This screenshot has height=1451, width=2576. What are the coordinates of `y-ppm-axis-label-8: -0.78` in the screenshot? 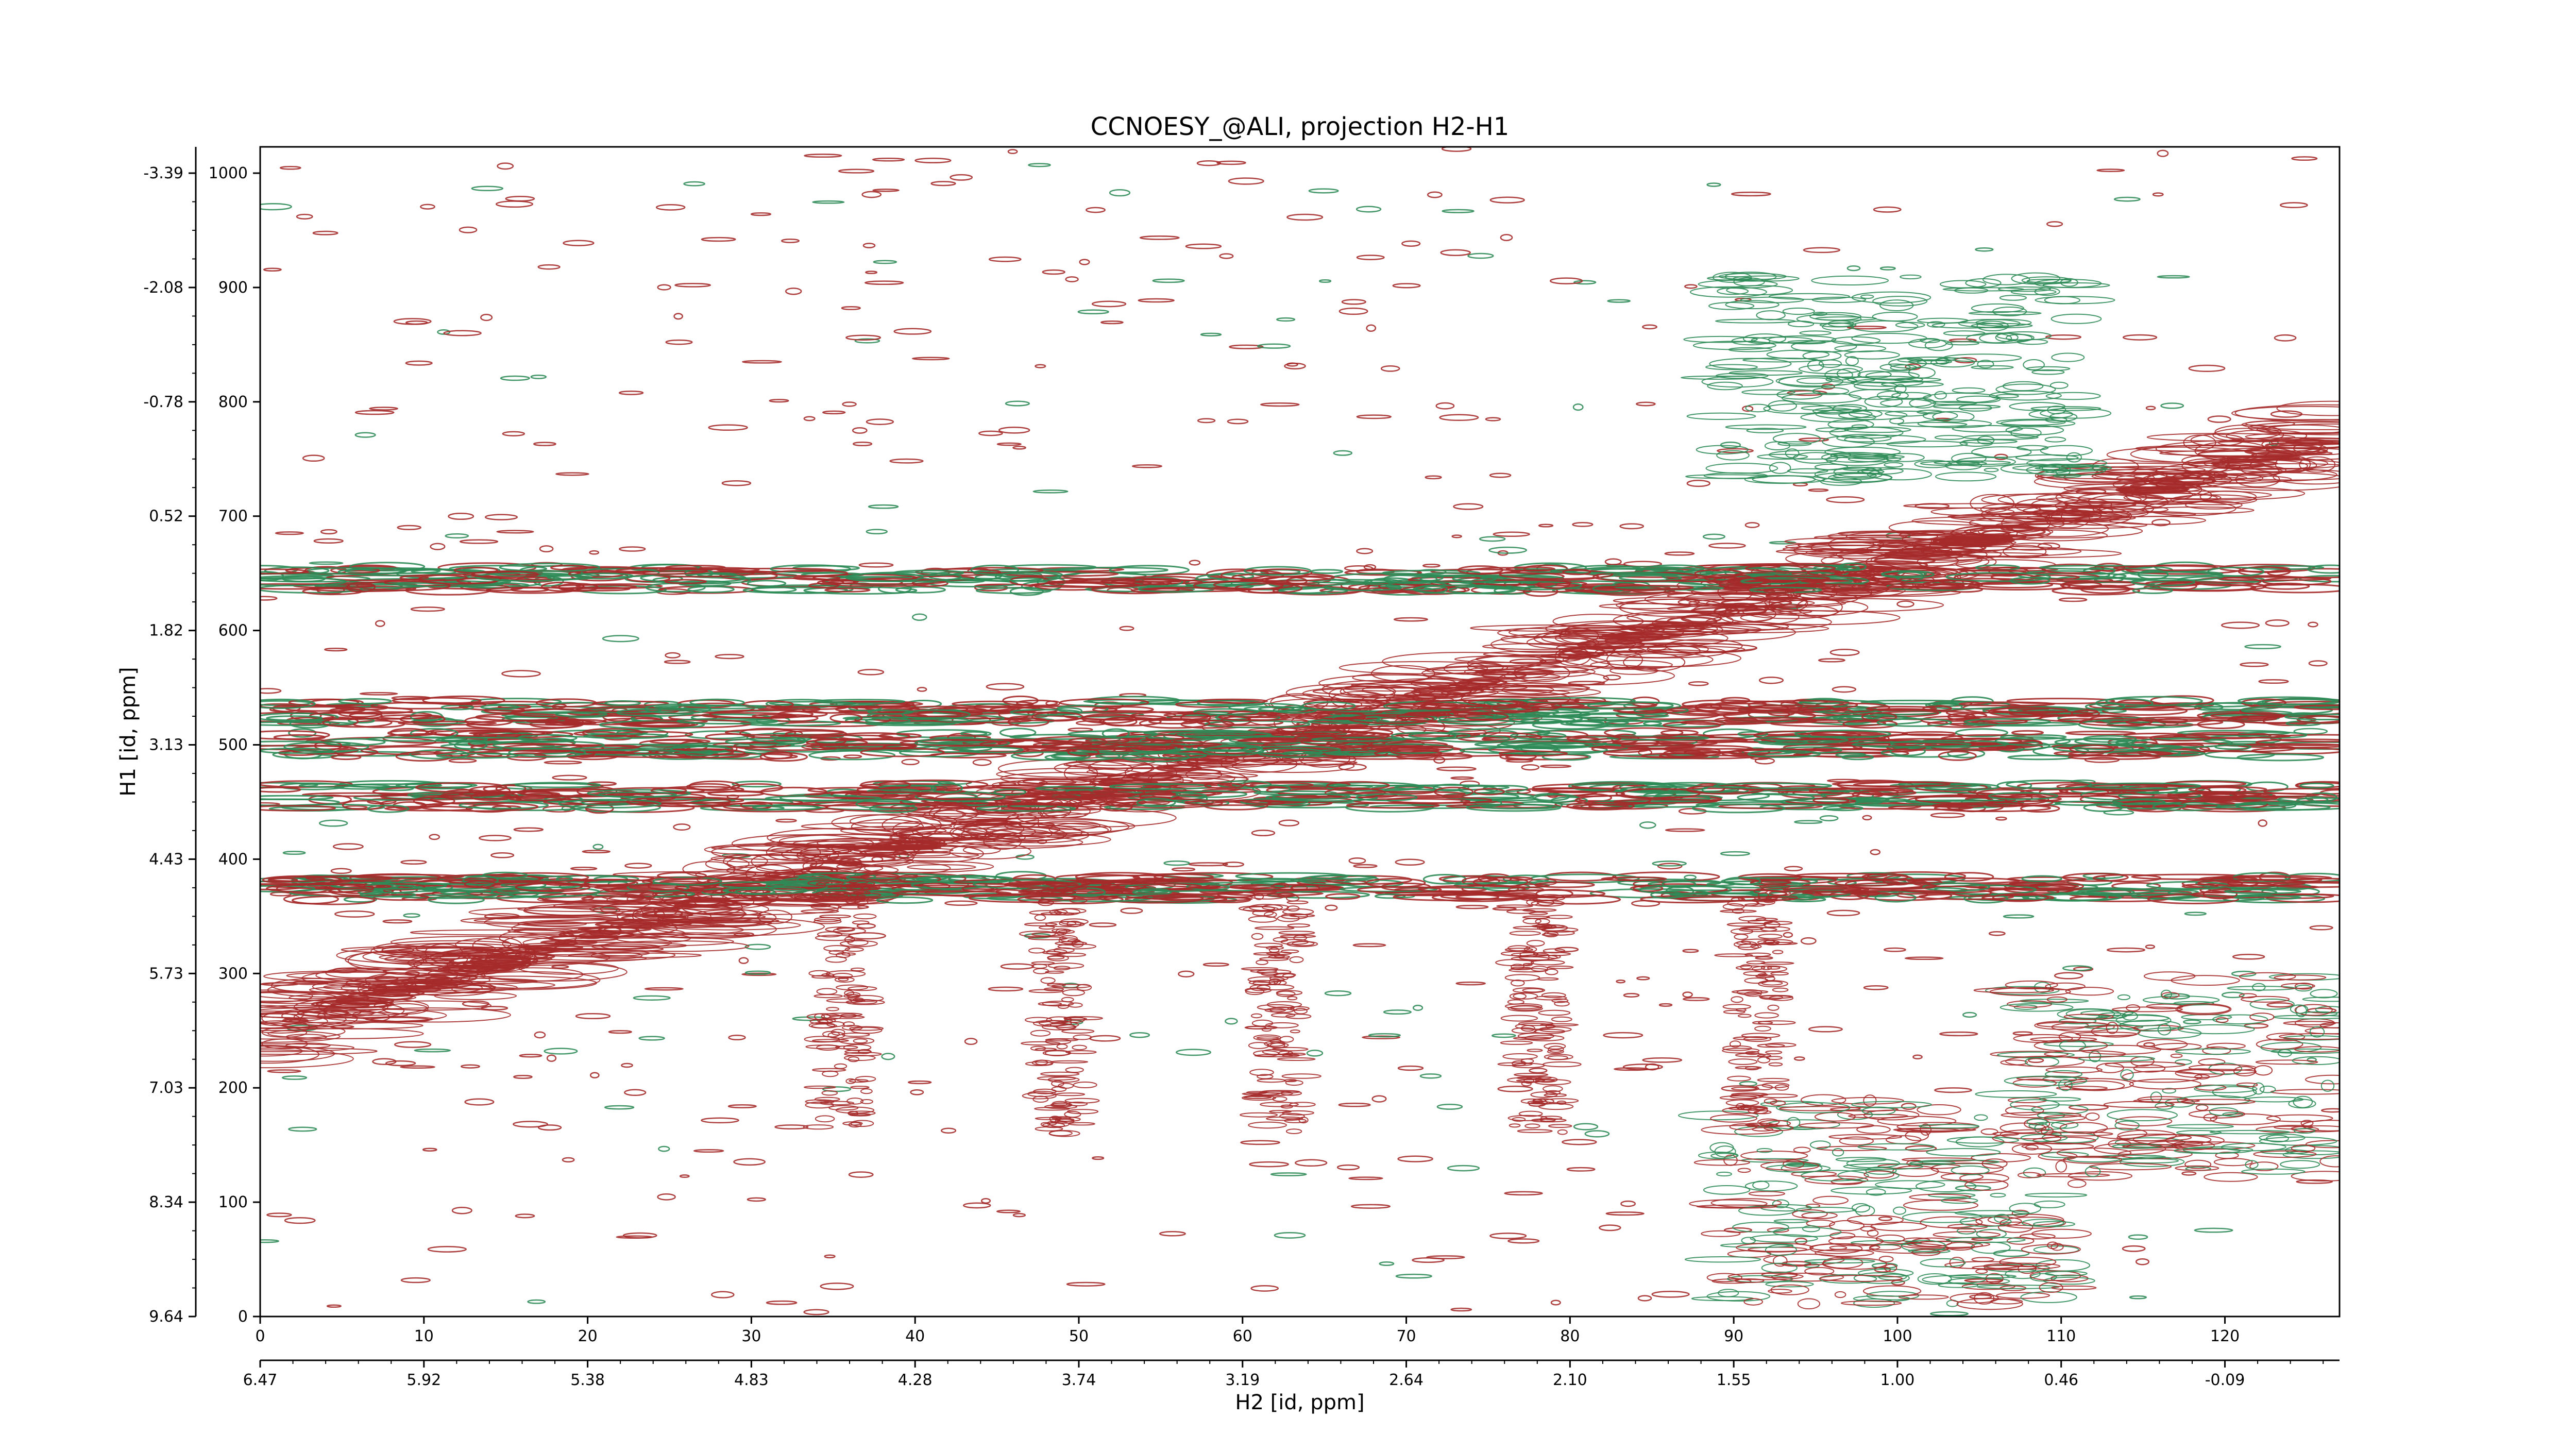 It's located at (163, 402).